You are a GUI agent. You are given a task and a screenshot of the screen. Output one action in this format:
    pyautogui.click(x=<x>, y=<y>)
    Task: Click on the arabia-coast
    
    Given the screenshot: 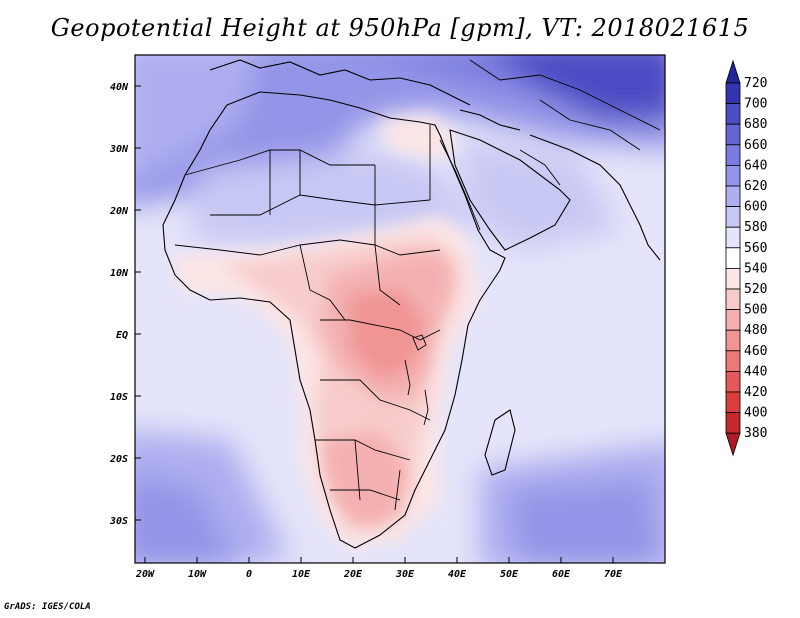 What is the action you would take?
    pyautogui.click(x=510, y=190)
    